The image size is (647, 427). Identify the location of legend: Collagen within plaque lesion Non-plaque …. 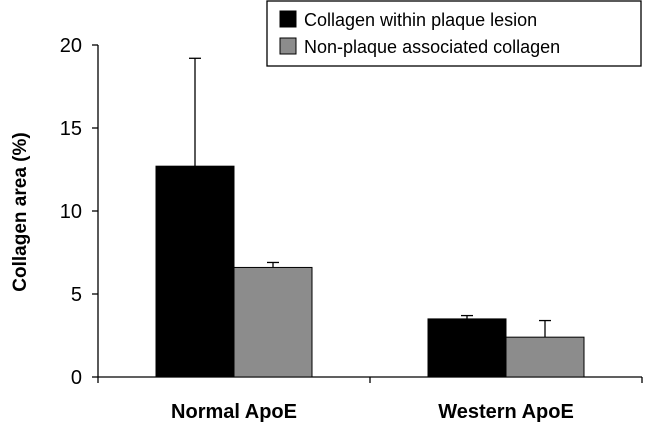
(454, 33).